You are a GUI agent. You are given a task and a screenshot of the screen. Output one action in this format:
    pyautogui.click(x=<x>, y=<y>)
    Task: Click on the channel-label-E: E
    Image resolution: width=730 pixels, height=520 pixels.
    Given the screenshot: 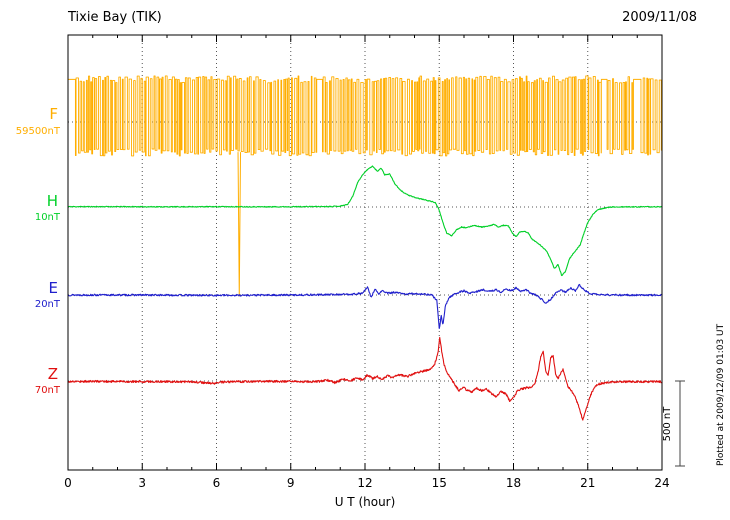 What is the action you would take?
    pyautogui.click(x=53, y=288)
    